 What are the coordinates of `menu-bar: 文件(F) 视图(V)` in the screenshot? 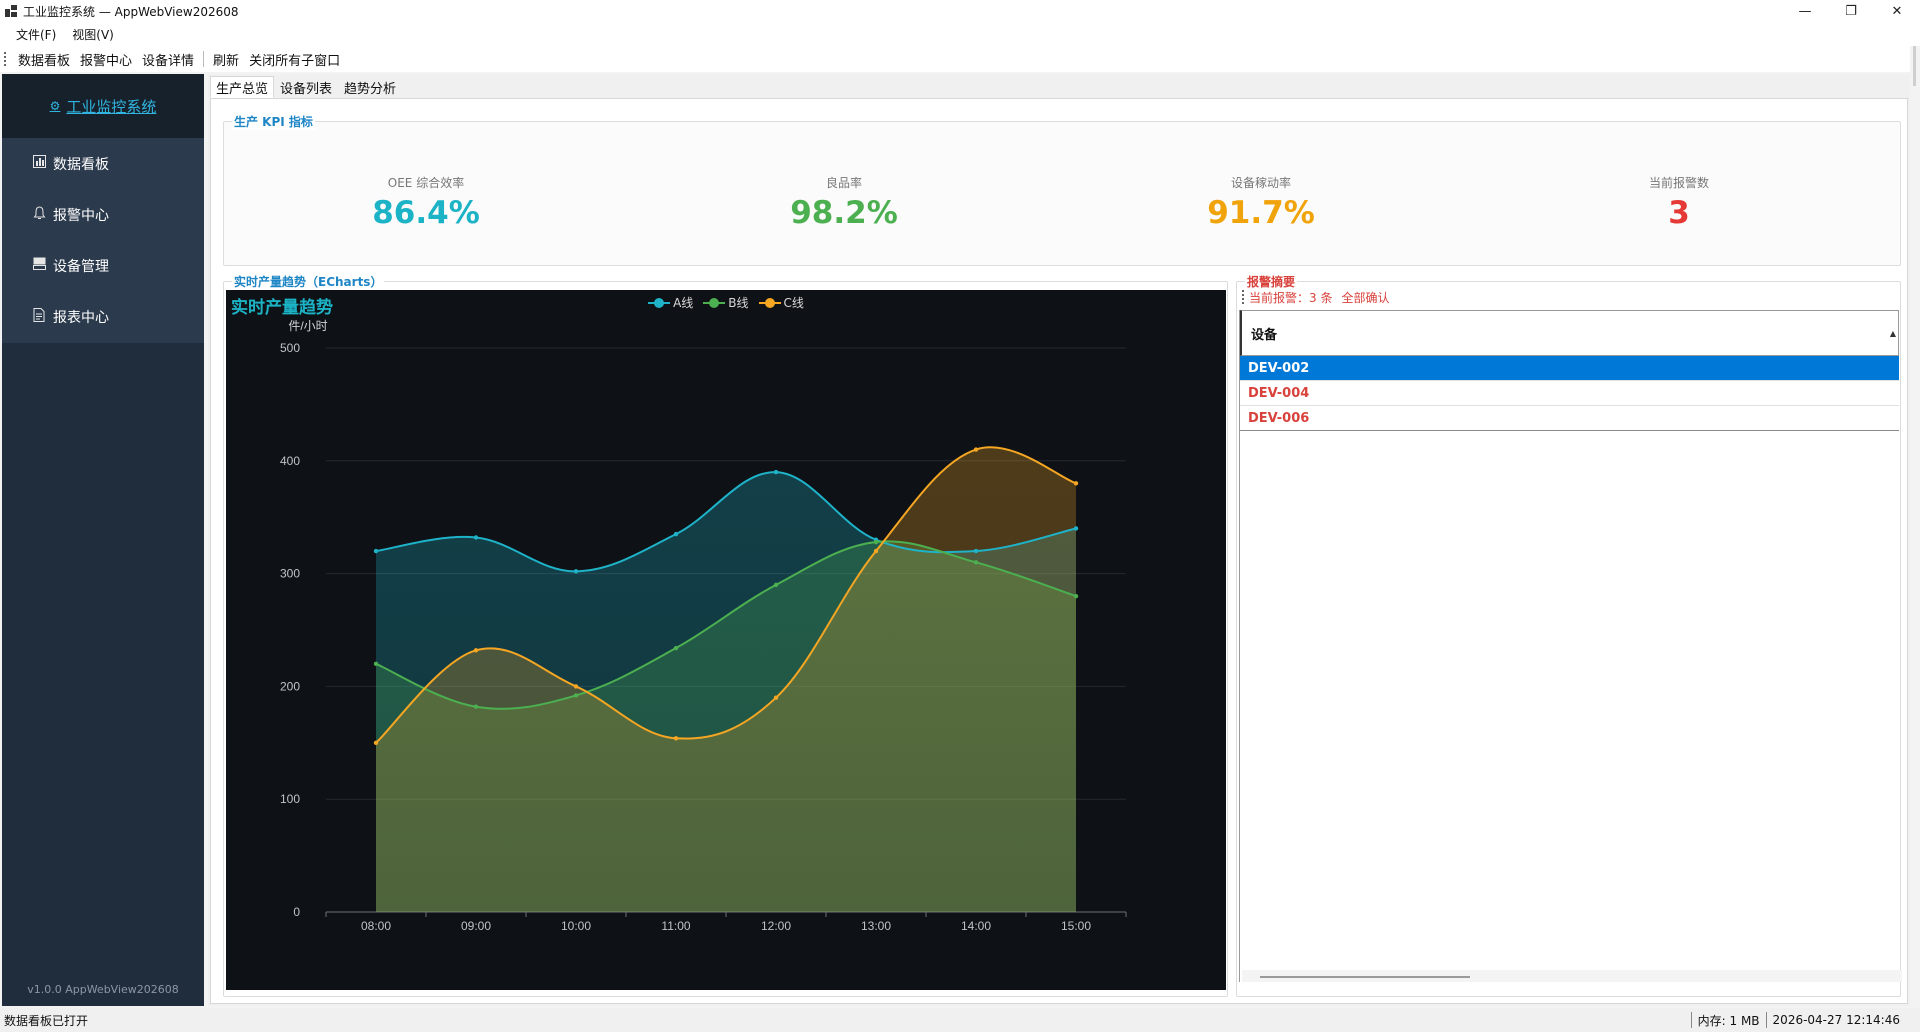 It's located at (960, 34).